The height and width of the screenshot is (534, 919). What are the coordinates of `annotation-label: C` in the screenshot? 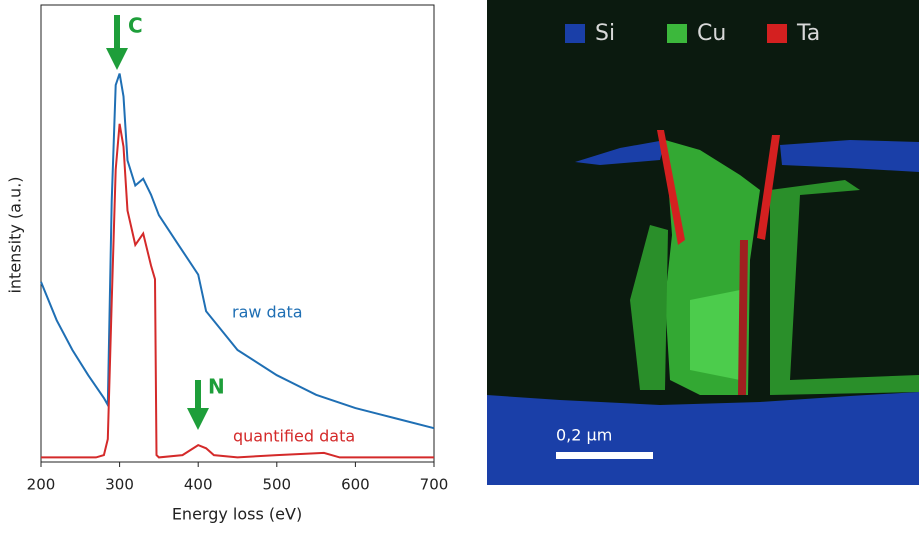 It's located at (135, 26).